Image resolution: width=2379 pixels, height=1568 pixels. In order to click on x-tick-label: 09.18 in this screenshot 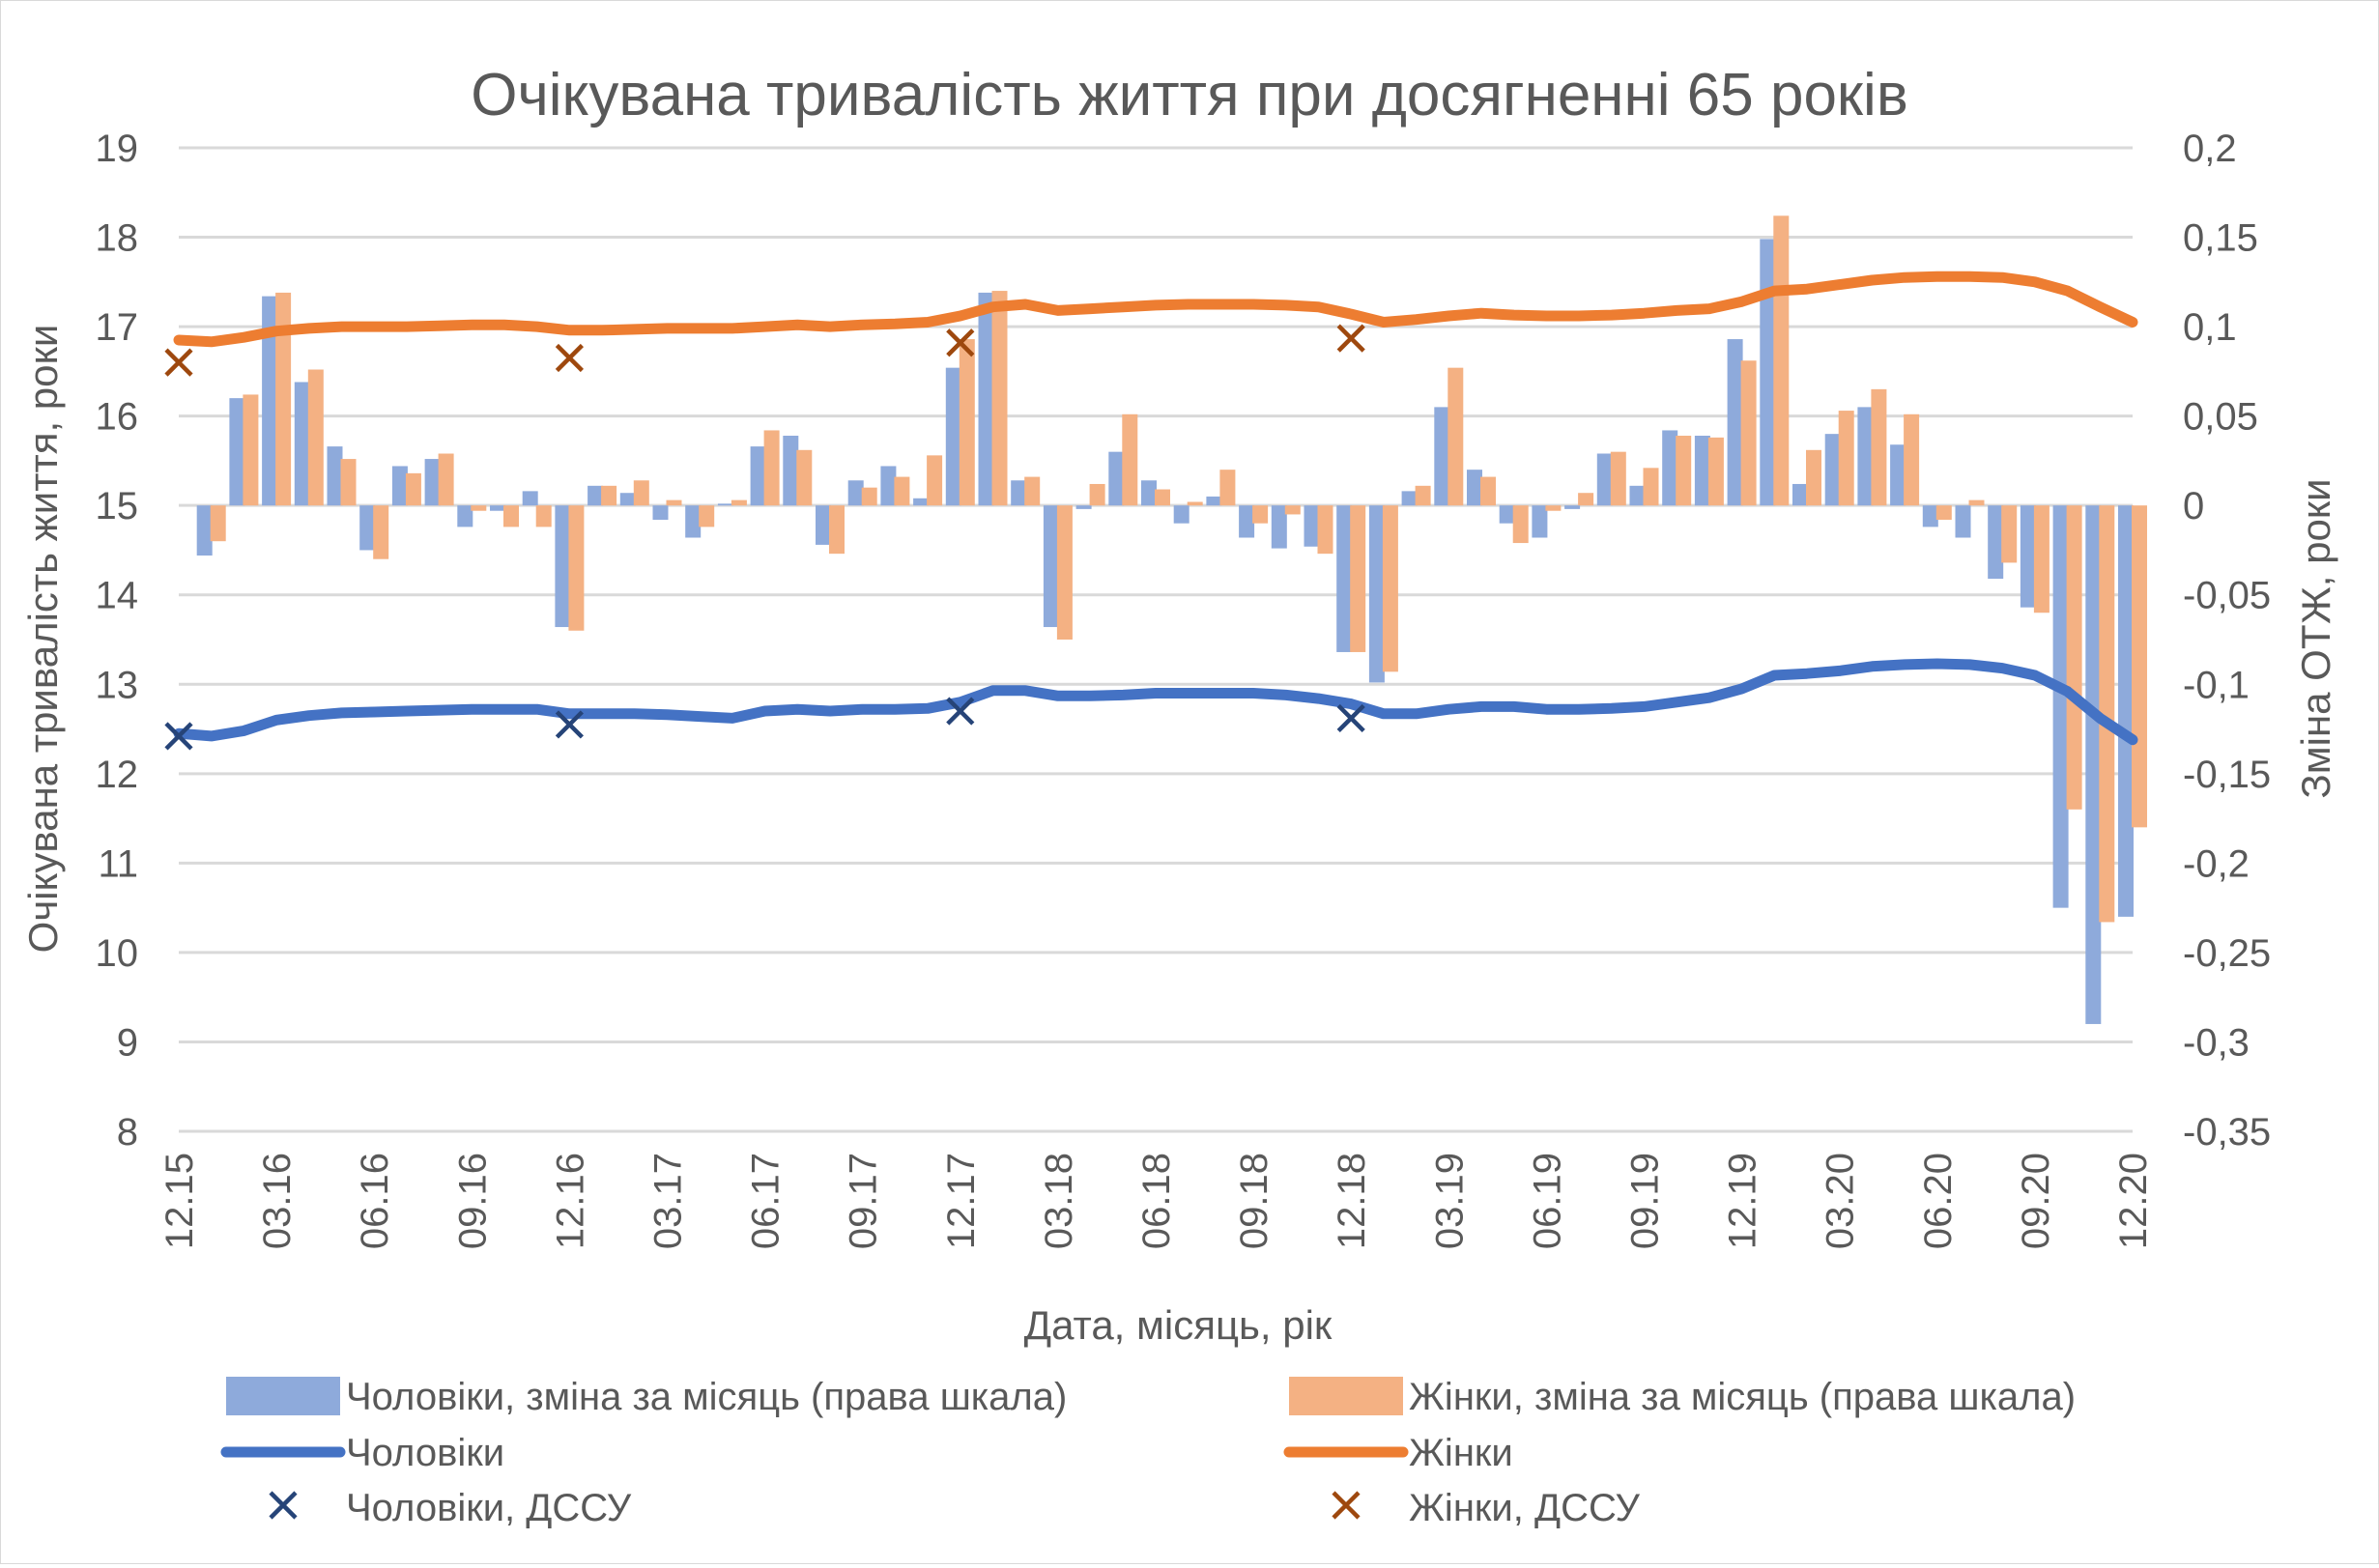, I will do `click(1254, 1201)`.